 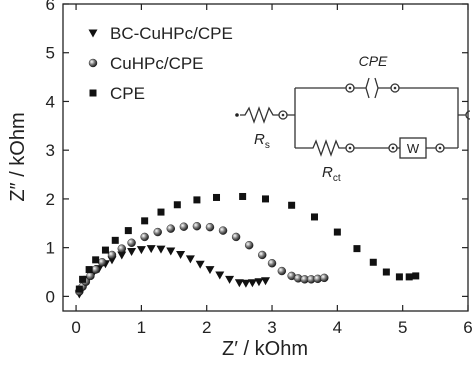 I want to click on x-tick-label: 0, so click(x=75, y=327).